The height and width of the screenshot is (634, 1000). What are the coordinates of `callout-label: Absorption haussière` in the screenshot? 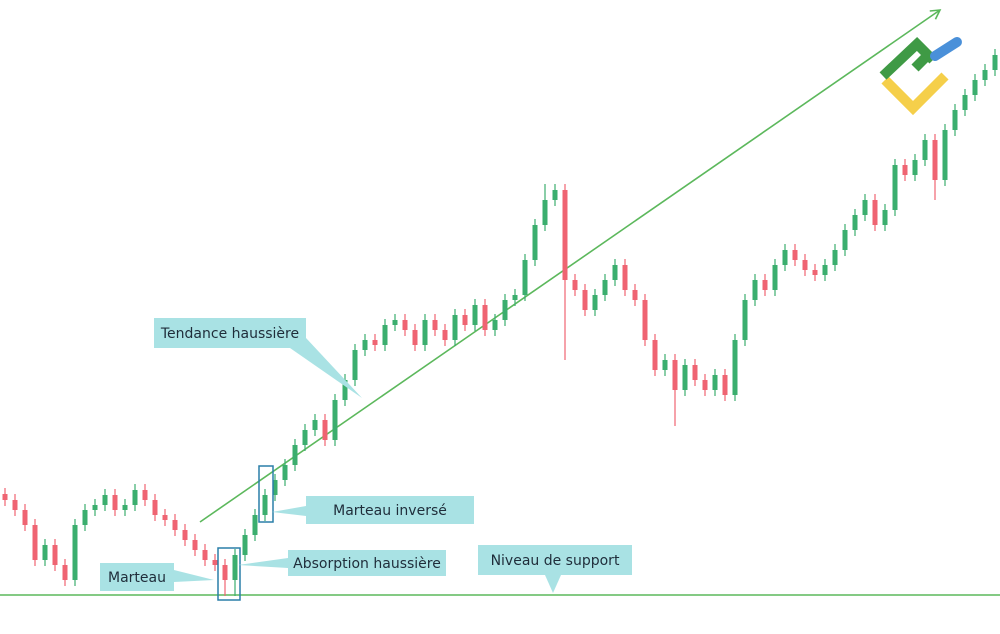 It's located at (367, 564).